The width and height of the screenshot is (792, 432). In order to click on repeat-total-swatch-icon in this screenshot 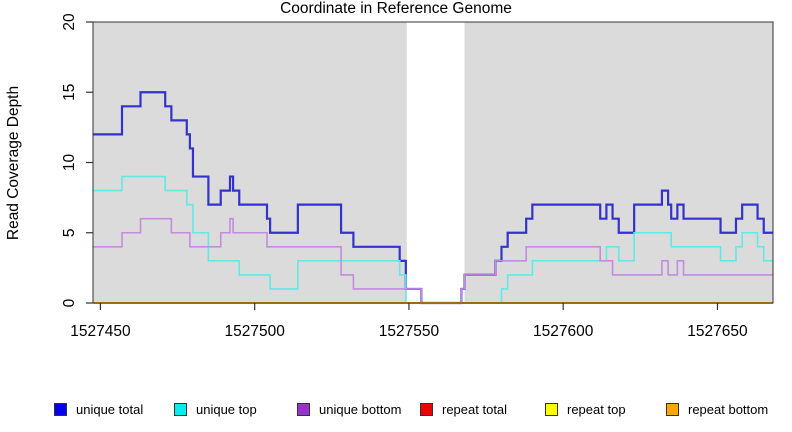, I will do `click(426, 409)`.